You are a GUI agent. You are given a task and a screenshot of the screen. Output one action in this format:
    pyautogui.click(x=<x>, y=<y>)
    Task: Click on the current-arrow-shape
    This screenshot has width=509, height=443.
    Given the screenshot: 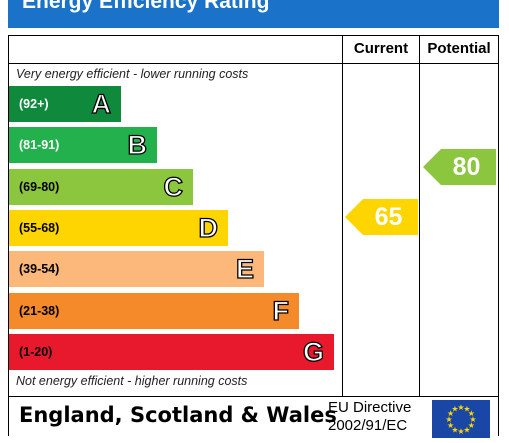 What is the action you would take?
    pyautogui.click(x=381, y=217)
    